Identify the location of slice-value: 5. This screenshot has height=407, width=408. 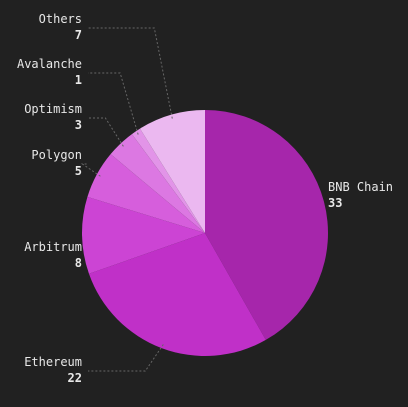
(78, 171).